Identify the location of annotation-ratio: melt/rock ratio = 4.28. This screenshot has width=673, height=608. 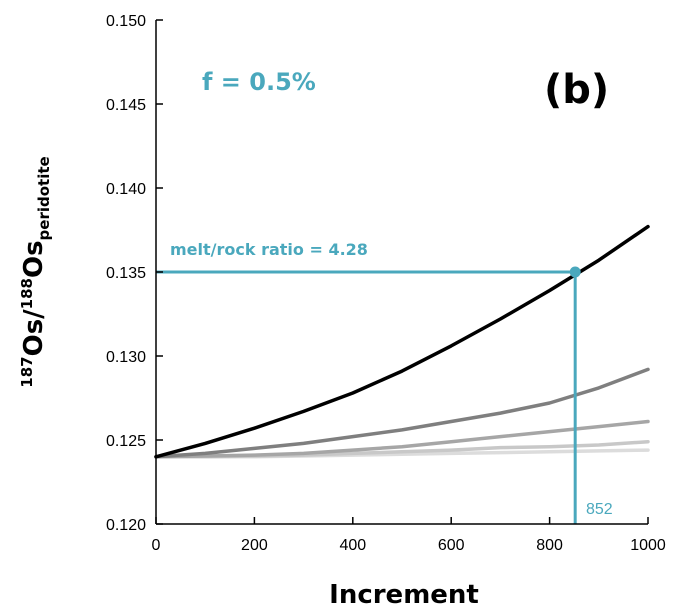
(269, 249).